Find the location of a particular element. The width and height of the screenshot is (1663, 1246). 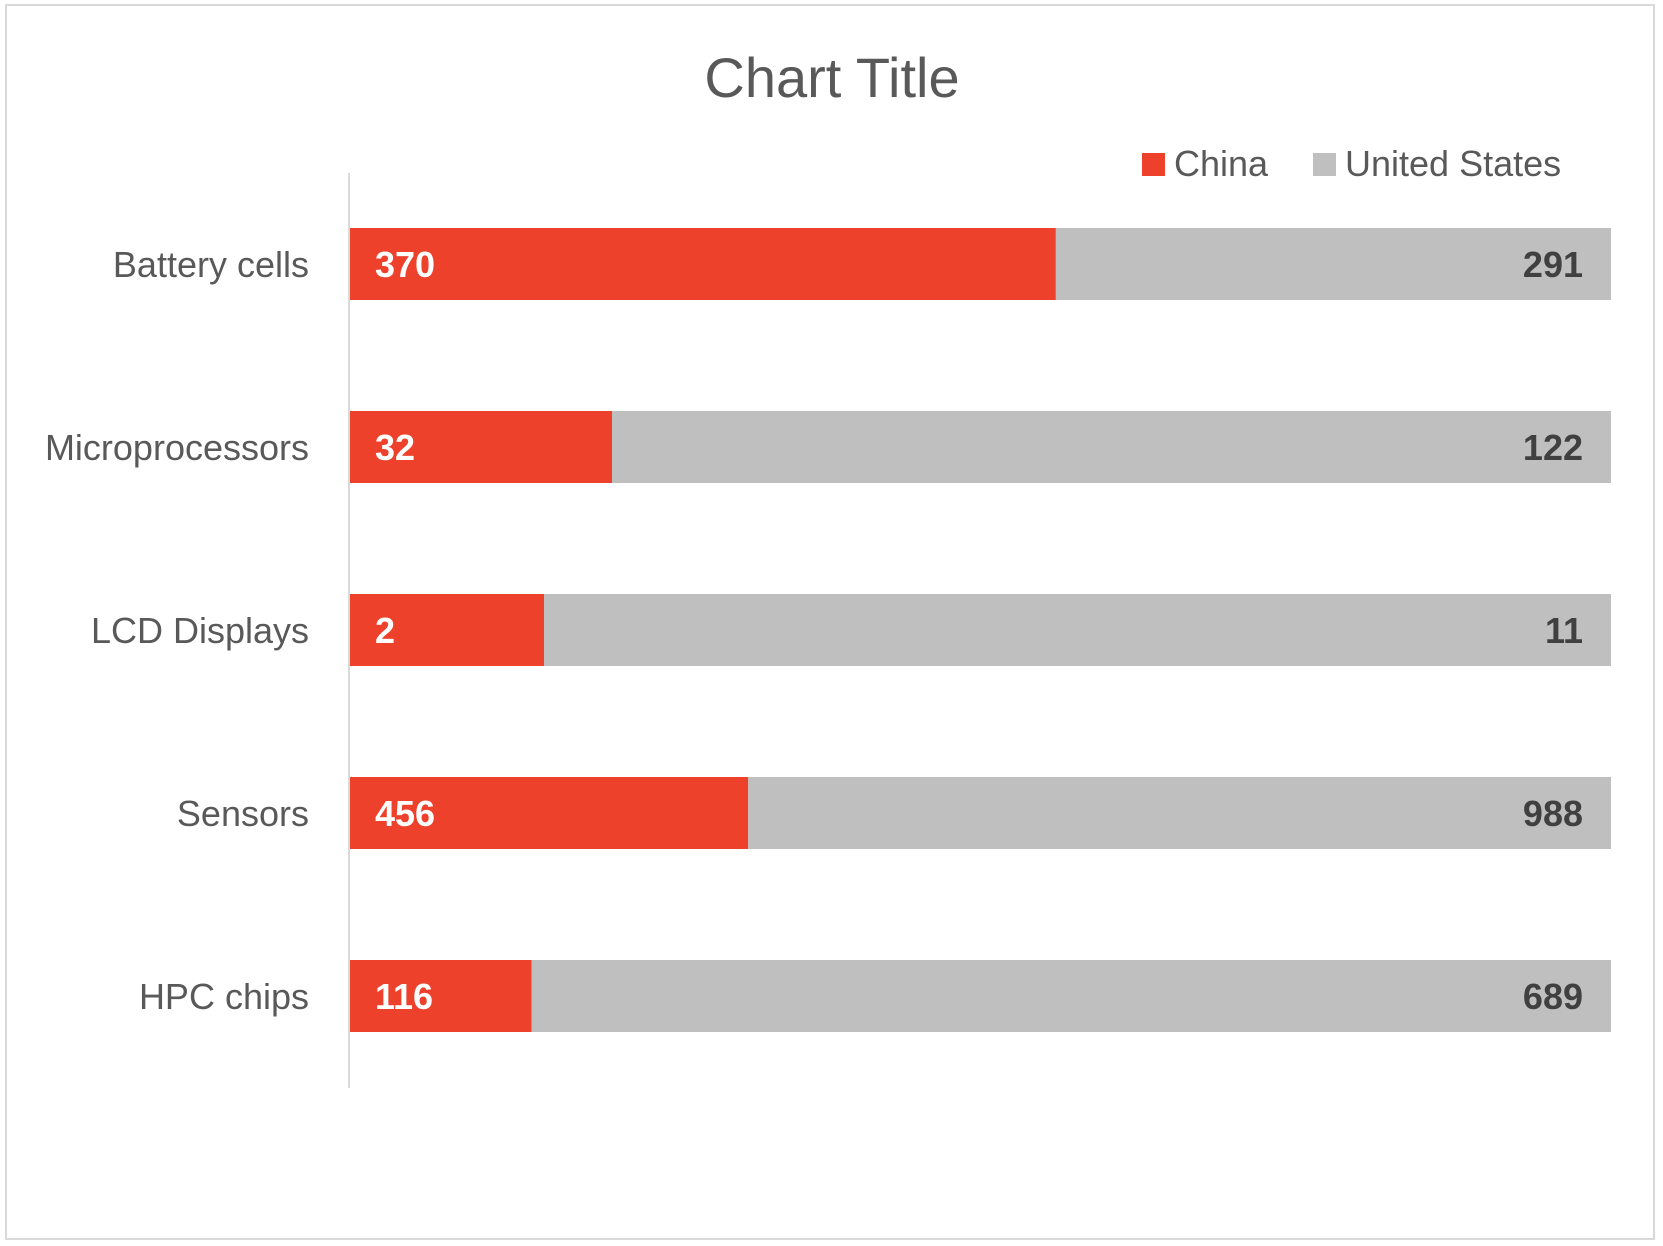

bar-china-hpc-chips is located at coordinates (441, 996).